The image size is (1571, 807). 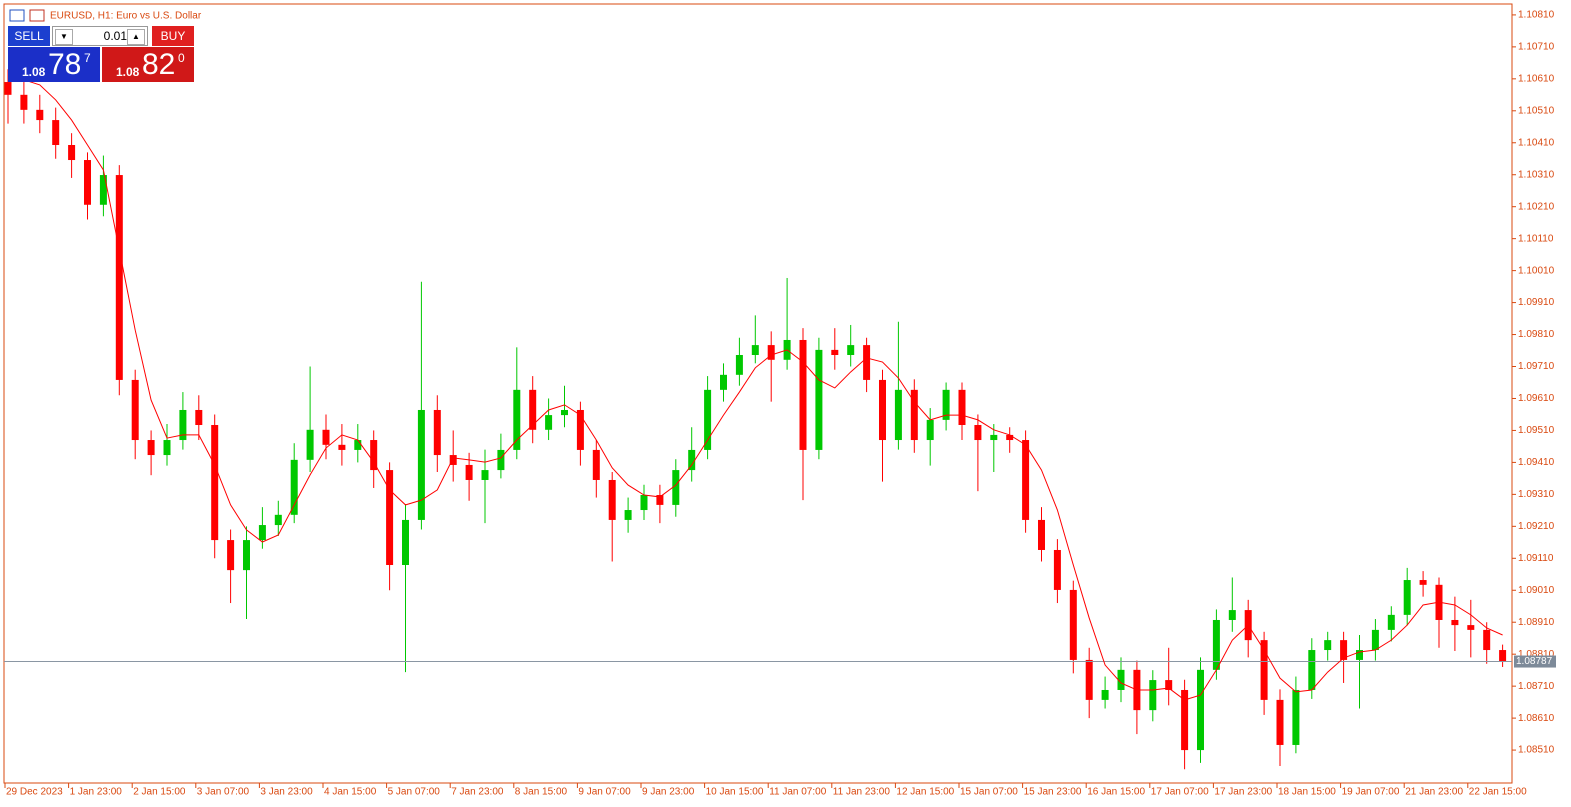 What do you see at coordinates (87, 58) in the screenshot?
I see `bid-point: 7` at bounding box center [87, 58].